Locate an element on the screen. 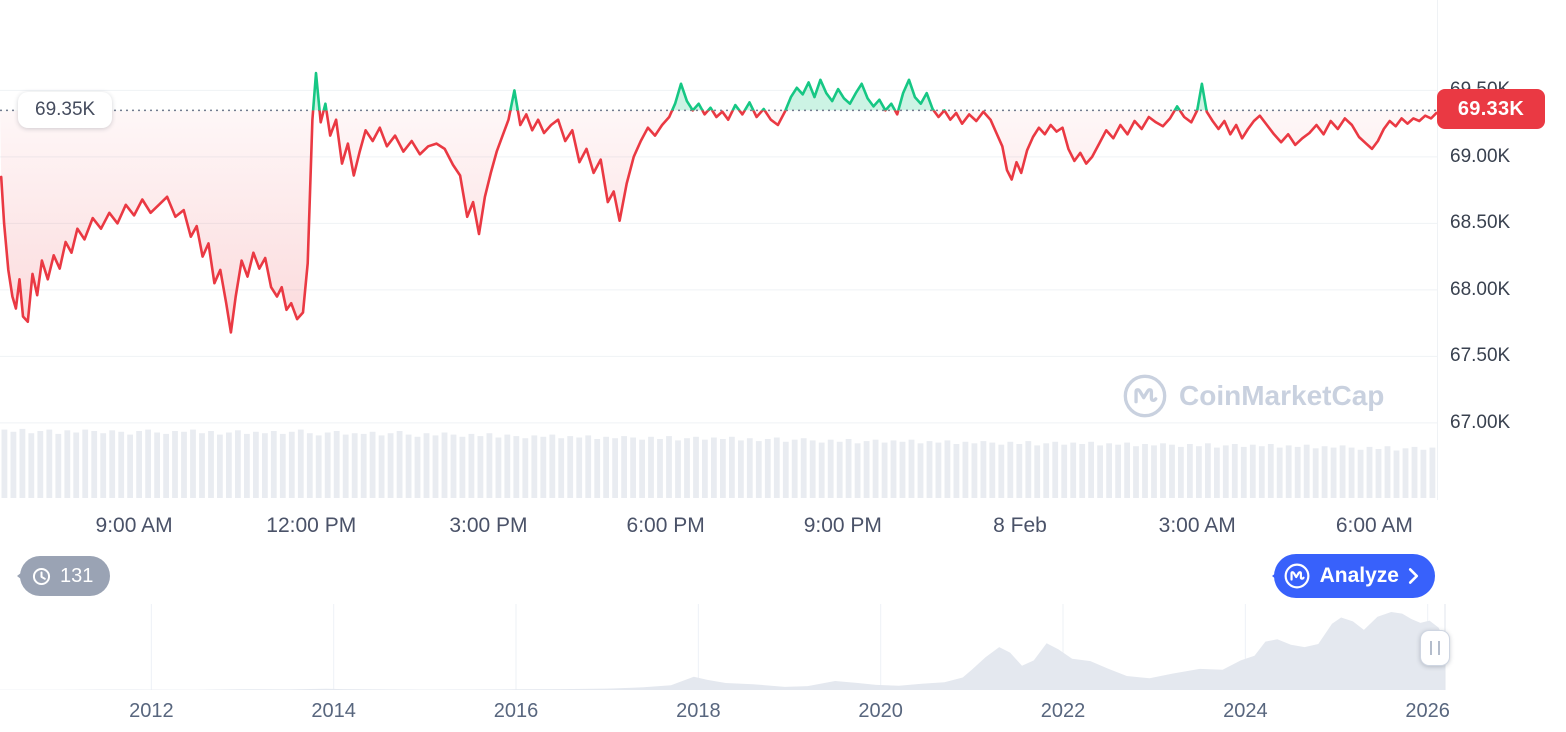 This screenshot has height=732, width=1566. watermark-text: CoinMarketCap is located at coordinates (1282, 395).